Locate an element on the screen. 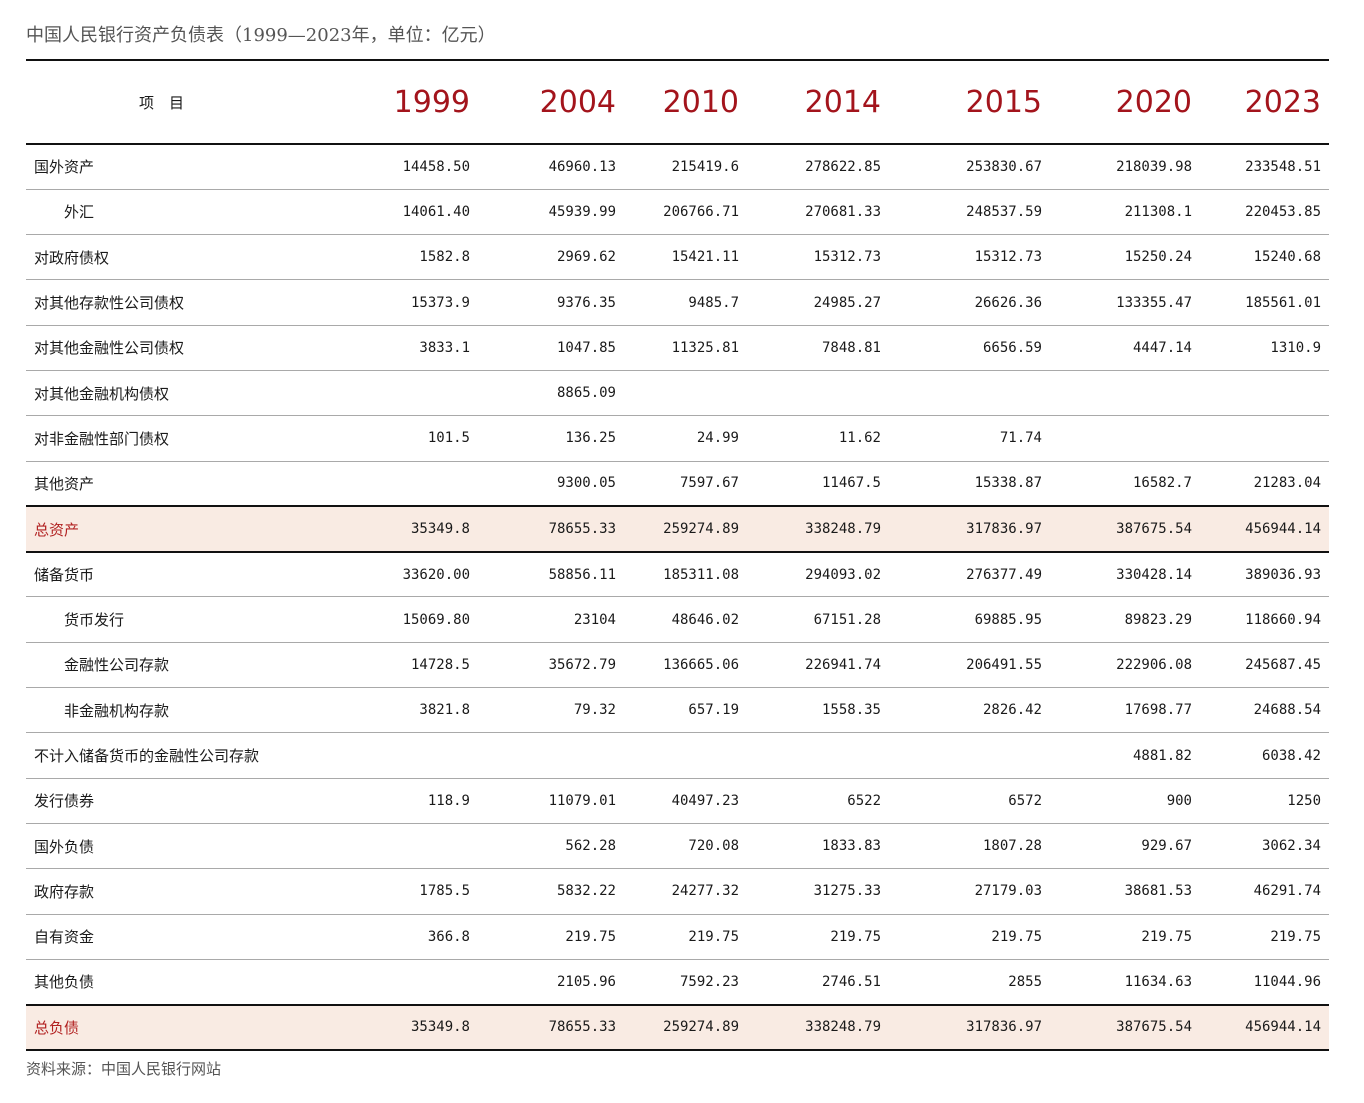 This screenshot has height=1103, width=1364. cell-value-2004: 46960.13 is located at coordinates (582, 166).